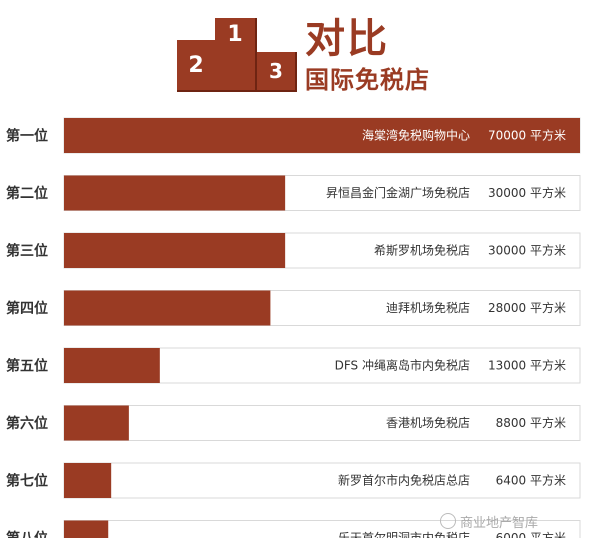 The image size is (589, 538). Describe the element at coordinates (428, 422) in the screenshot. I see `store-name-label: 香港机场免税店` at that location.